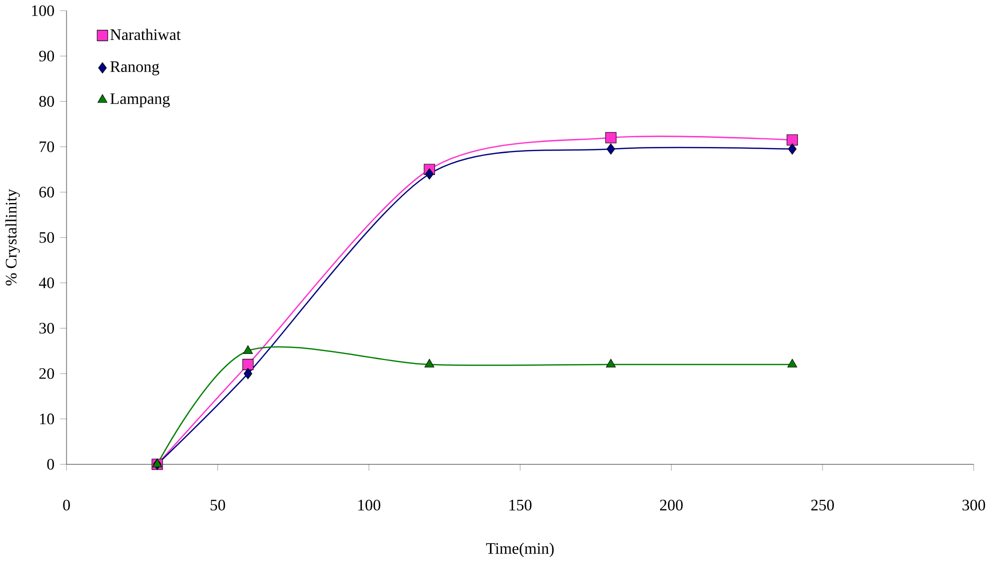  What do you see at coordinates (46, 282) in the screenshot?
I see `y-tick-label: 40` at bounding box center [46, 282].